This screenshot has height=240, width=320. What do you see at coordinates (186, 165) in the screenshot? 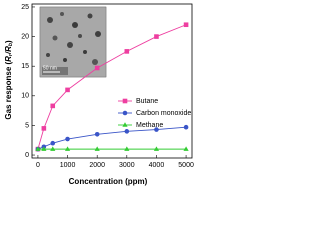
I see `x-tick-label: 5000` at bounding box center [186, 165].